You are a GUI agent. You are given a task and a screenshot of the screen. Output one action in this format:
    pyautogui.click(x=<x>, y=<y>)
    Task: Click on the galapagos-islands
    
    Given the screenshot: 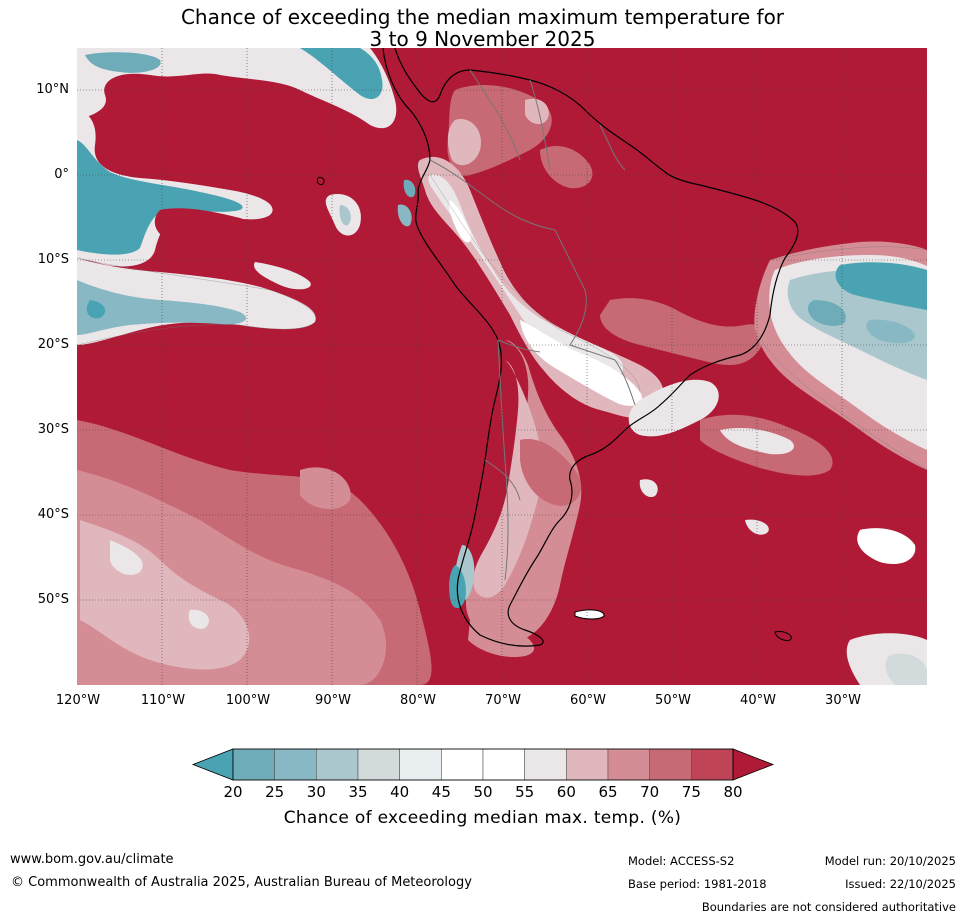 What is the action you would take?
    pyautogui.click(x=320, y=181)
    